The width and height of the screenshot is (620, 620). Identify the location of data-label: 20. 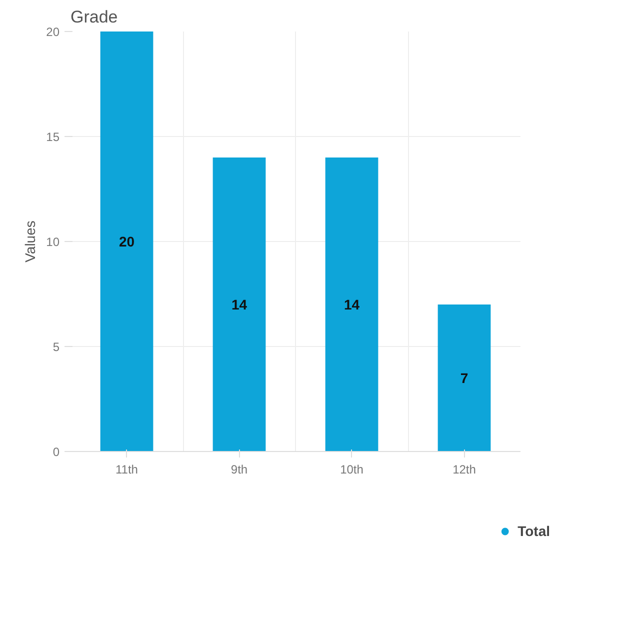
(126, 242).